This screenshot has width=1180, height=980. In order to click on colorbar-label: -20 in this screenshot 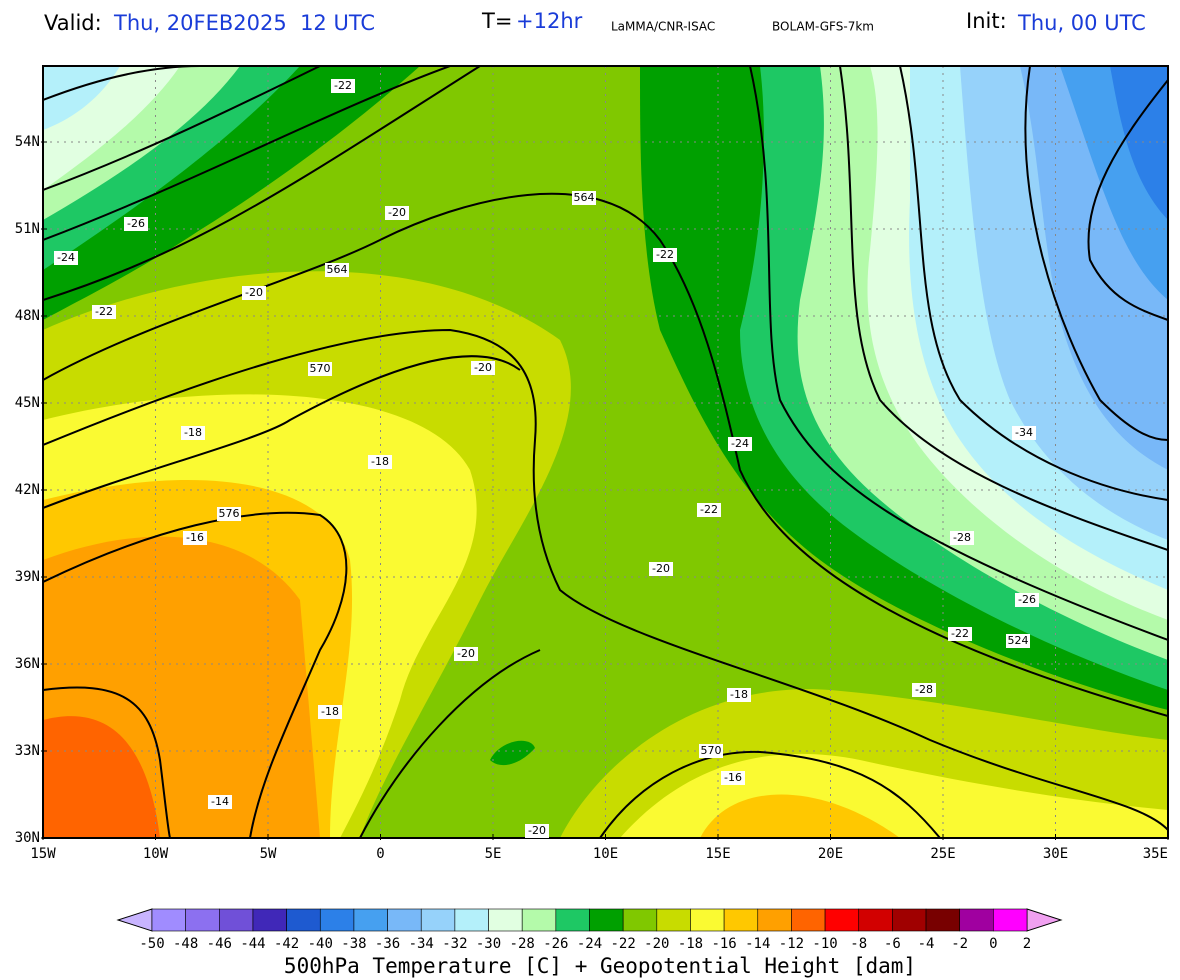, I will do `click(656, 944)`.